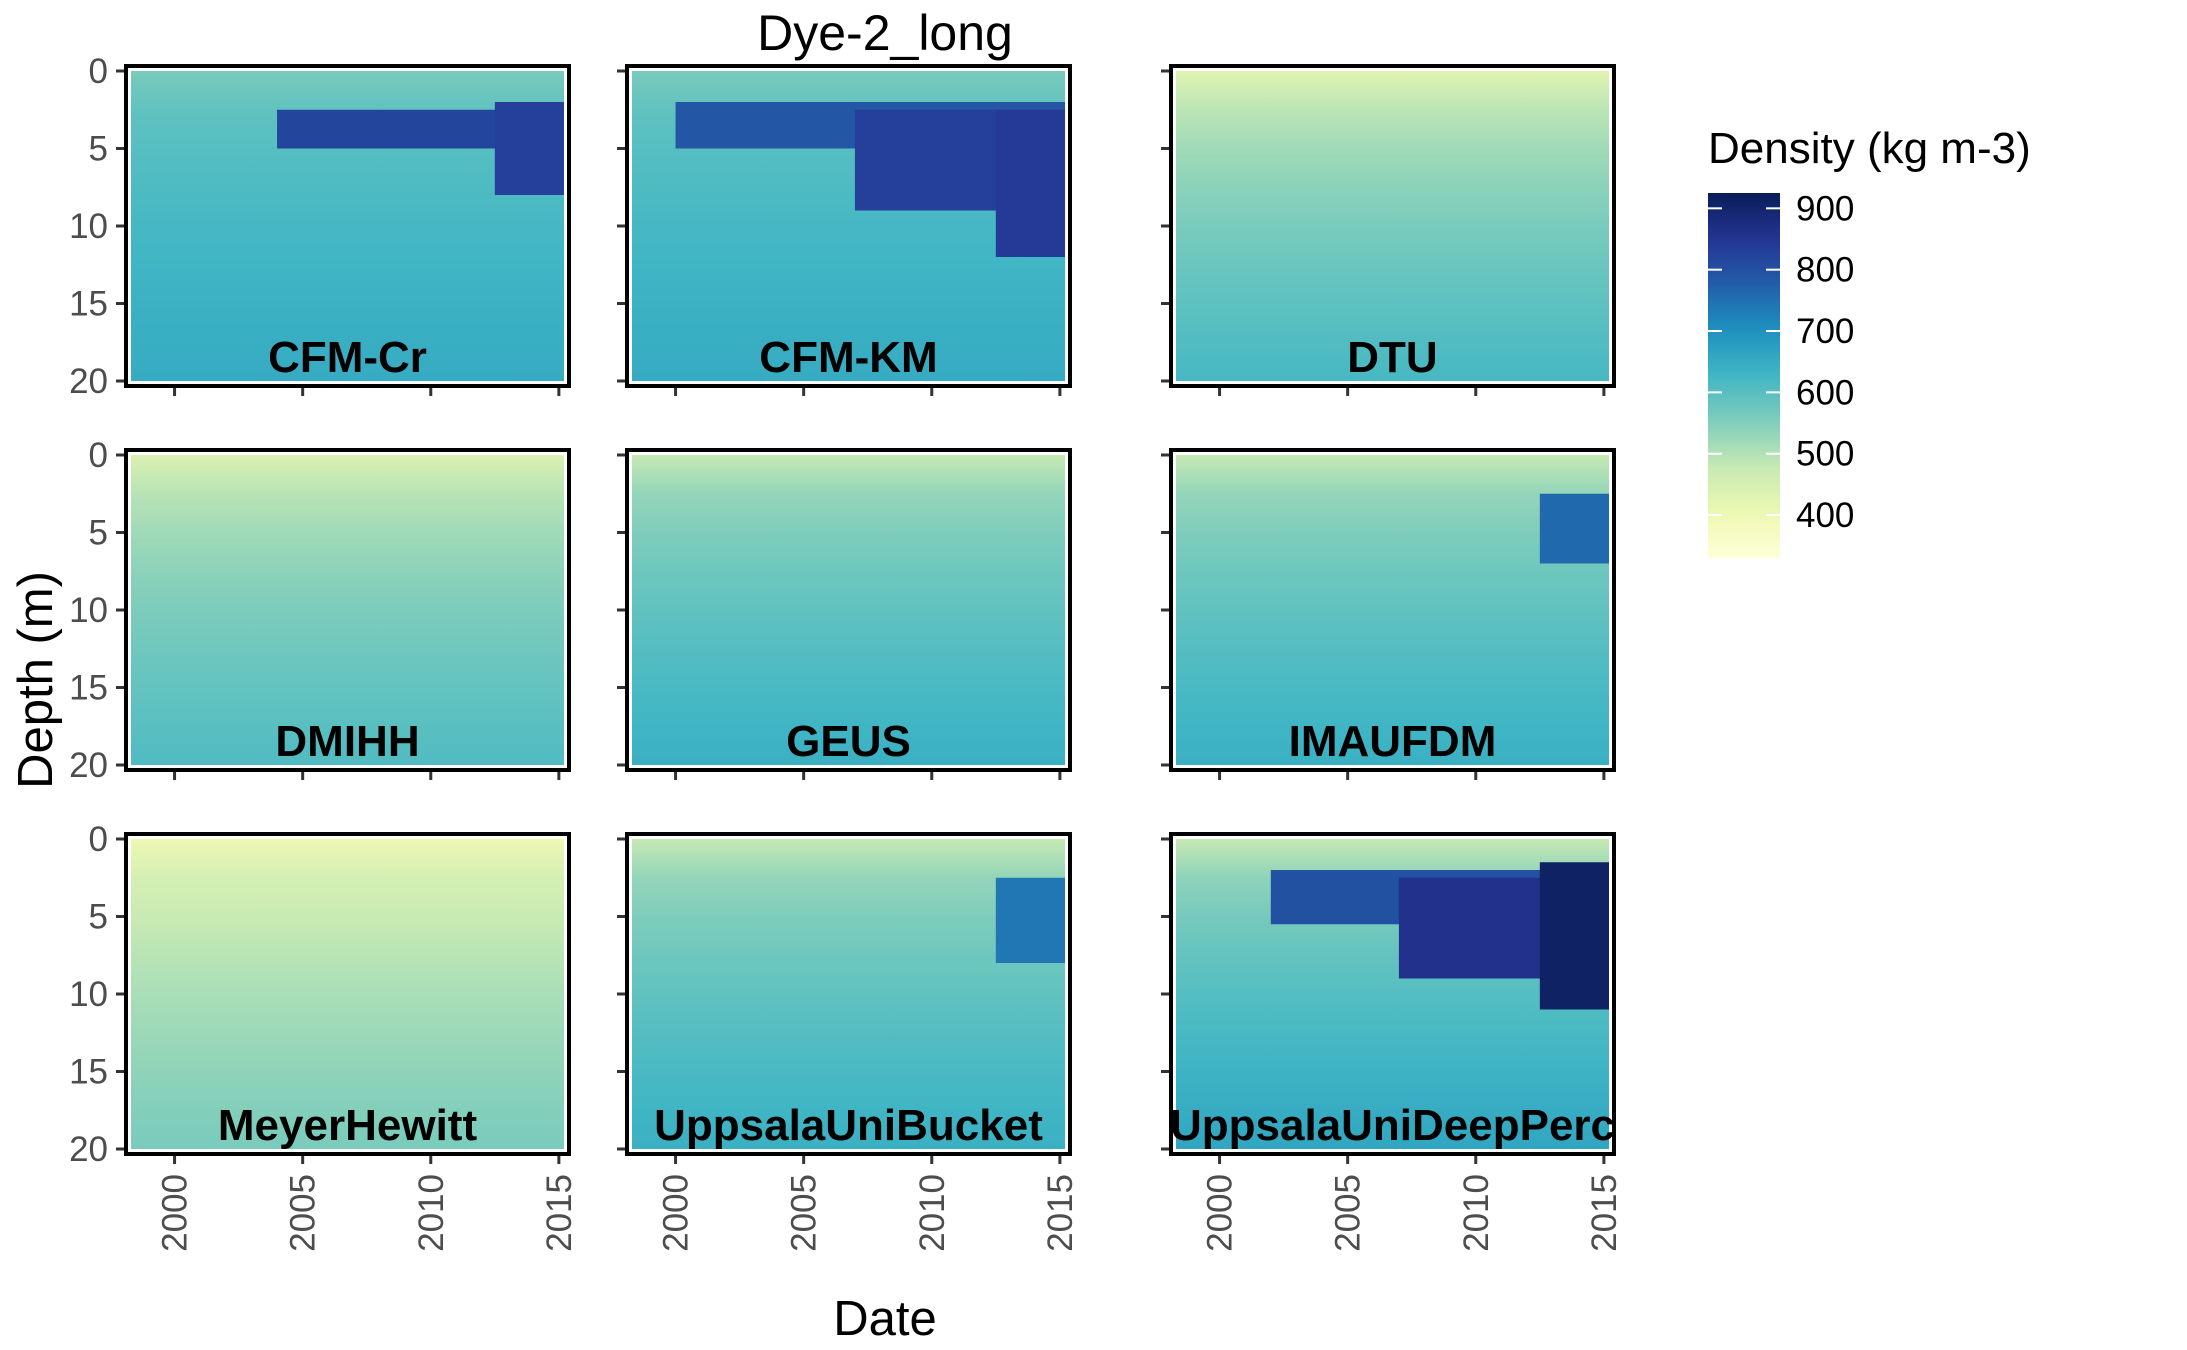  I want to click on legend-tick-label: 800, so click(1825, 270).